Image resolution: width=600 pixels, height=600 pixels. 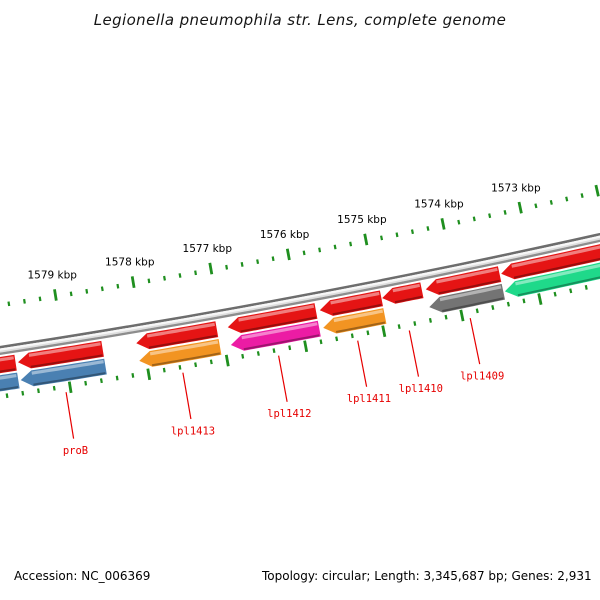 What do you see at coordinates (289, 414) in the screenshot?
I see `gene-label-lpl1412: lpl1412` at bounding box center [289, 414].